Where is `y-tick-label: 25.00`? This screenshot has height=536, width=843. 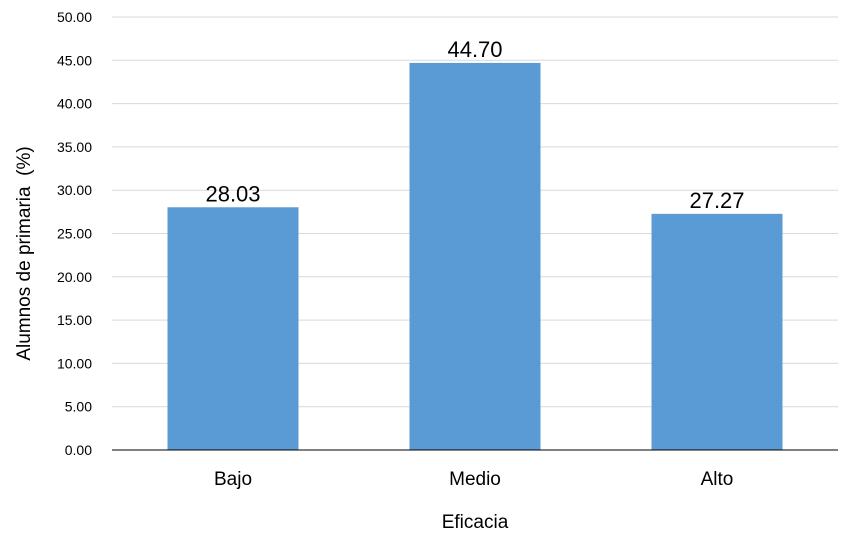
y-tick-label: 25.00 is located at coordinates (74, 234).